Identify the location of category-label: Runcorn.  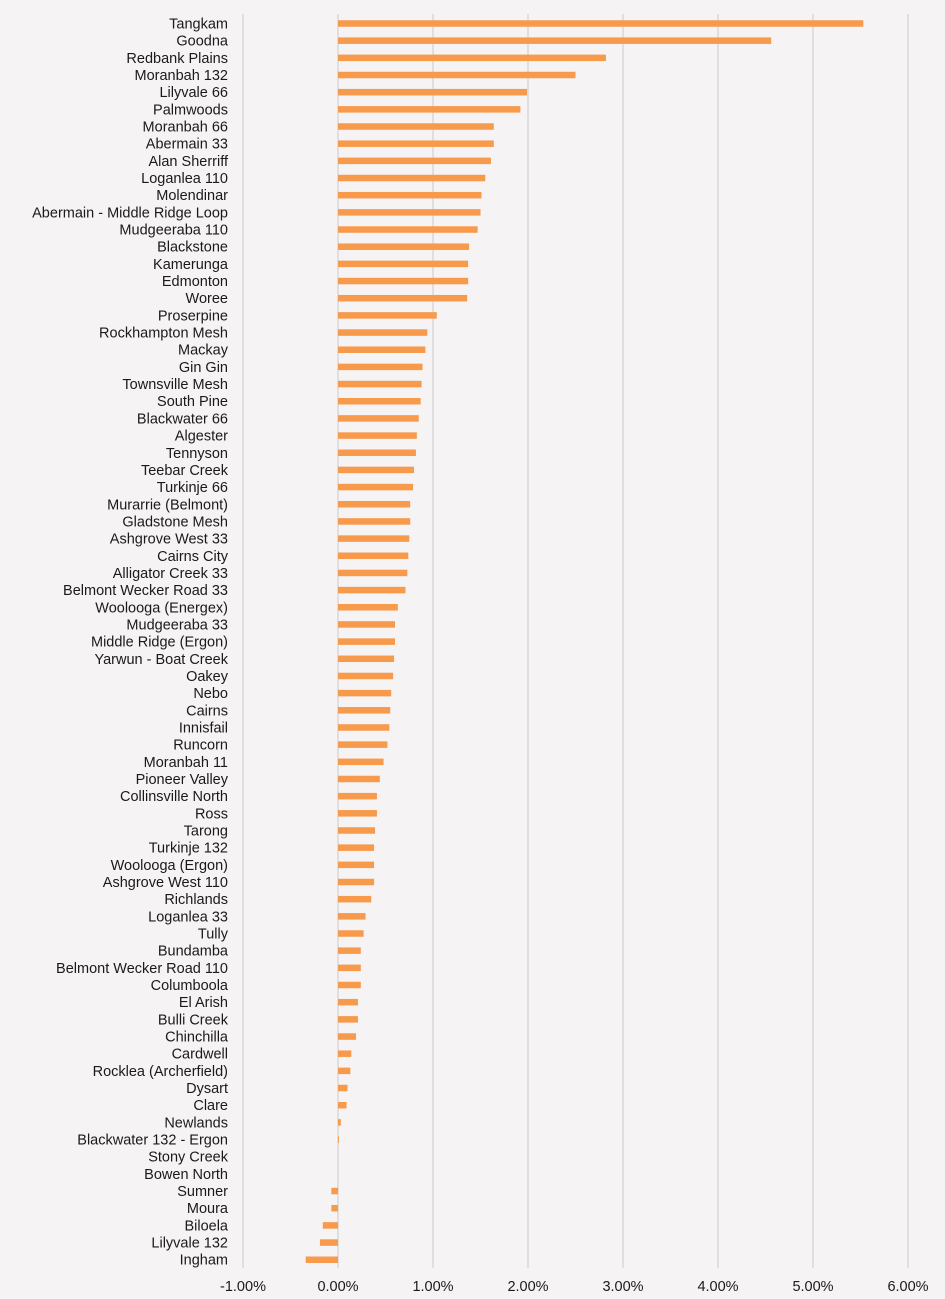
(200, 746).